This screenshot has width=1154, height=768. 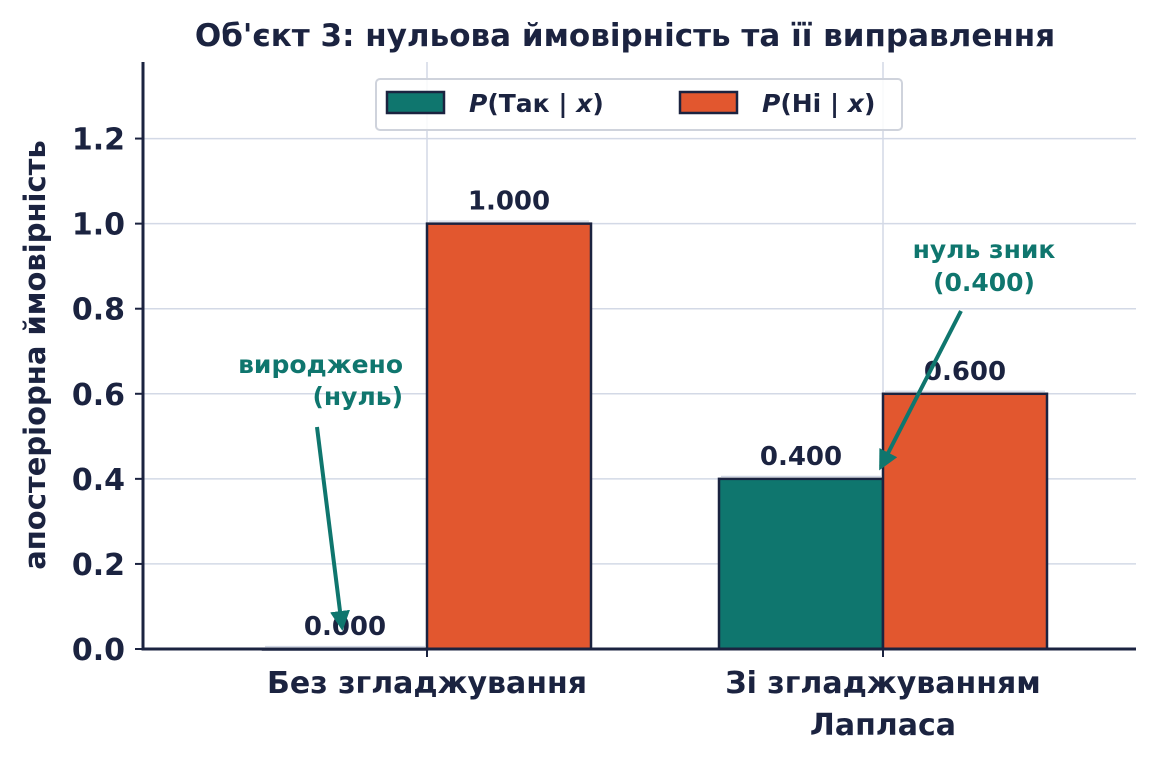 What do you see at coordinates (813, 103) in the screenshot?
I see `legend-label-part: (Ні |` at bounding box center [813, 103].